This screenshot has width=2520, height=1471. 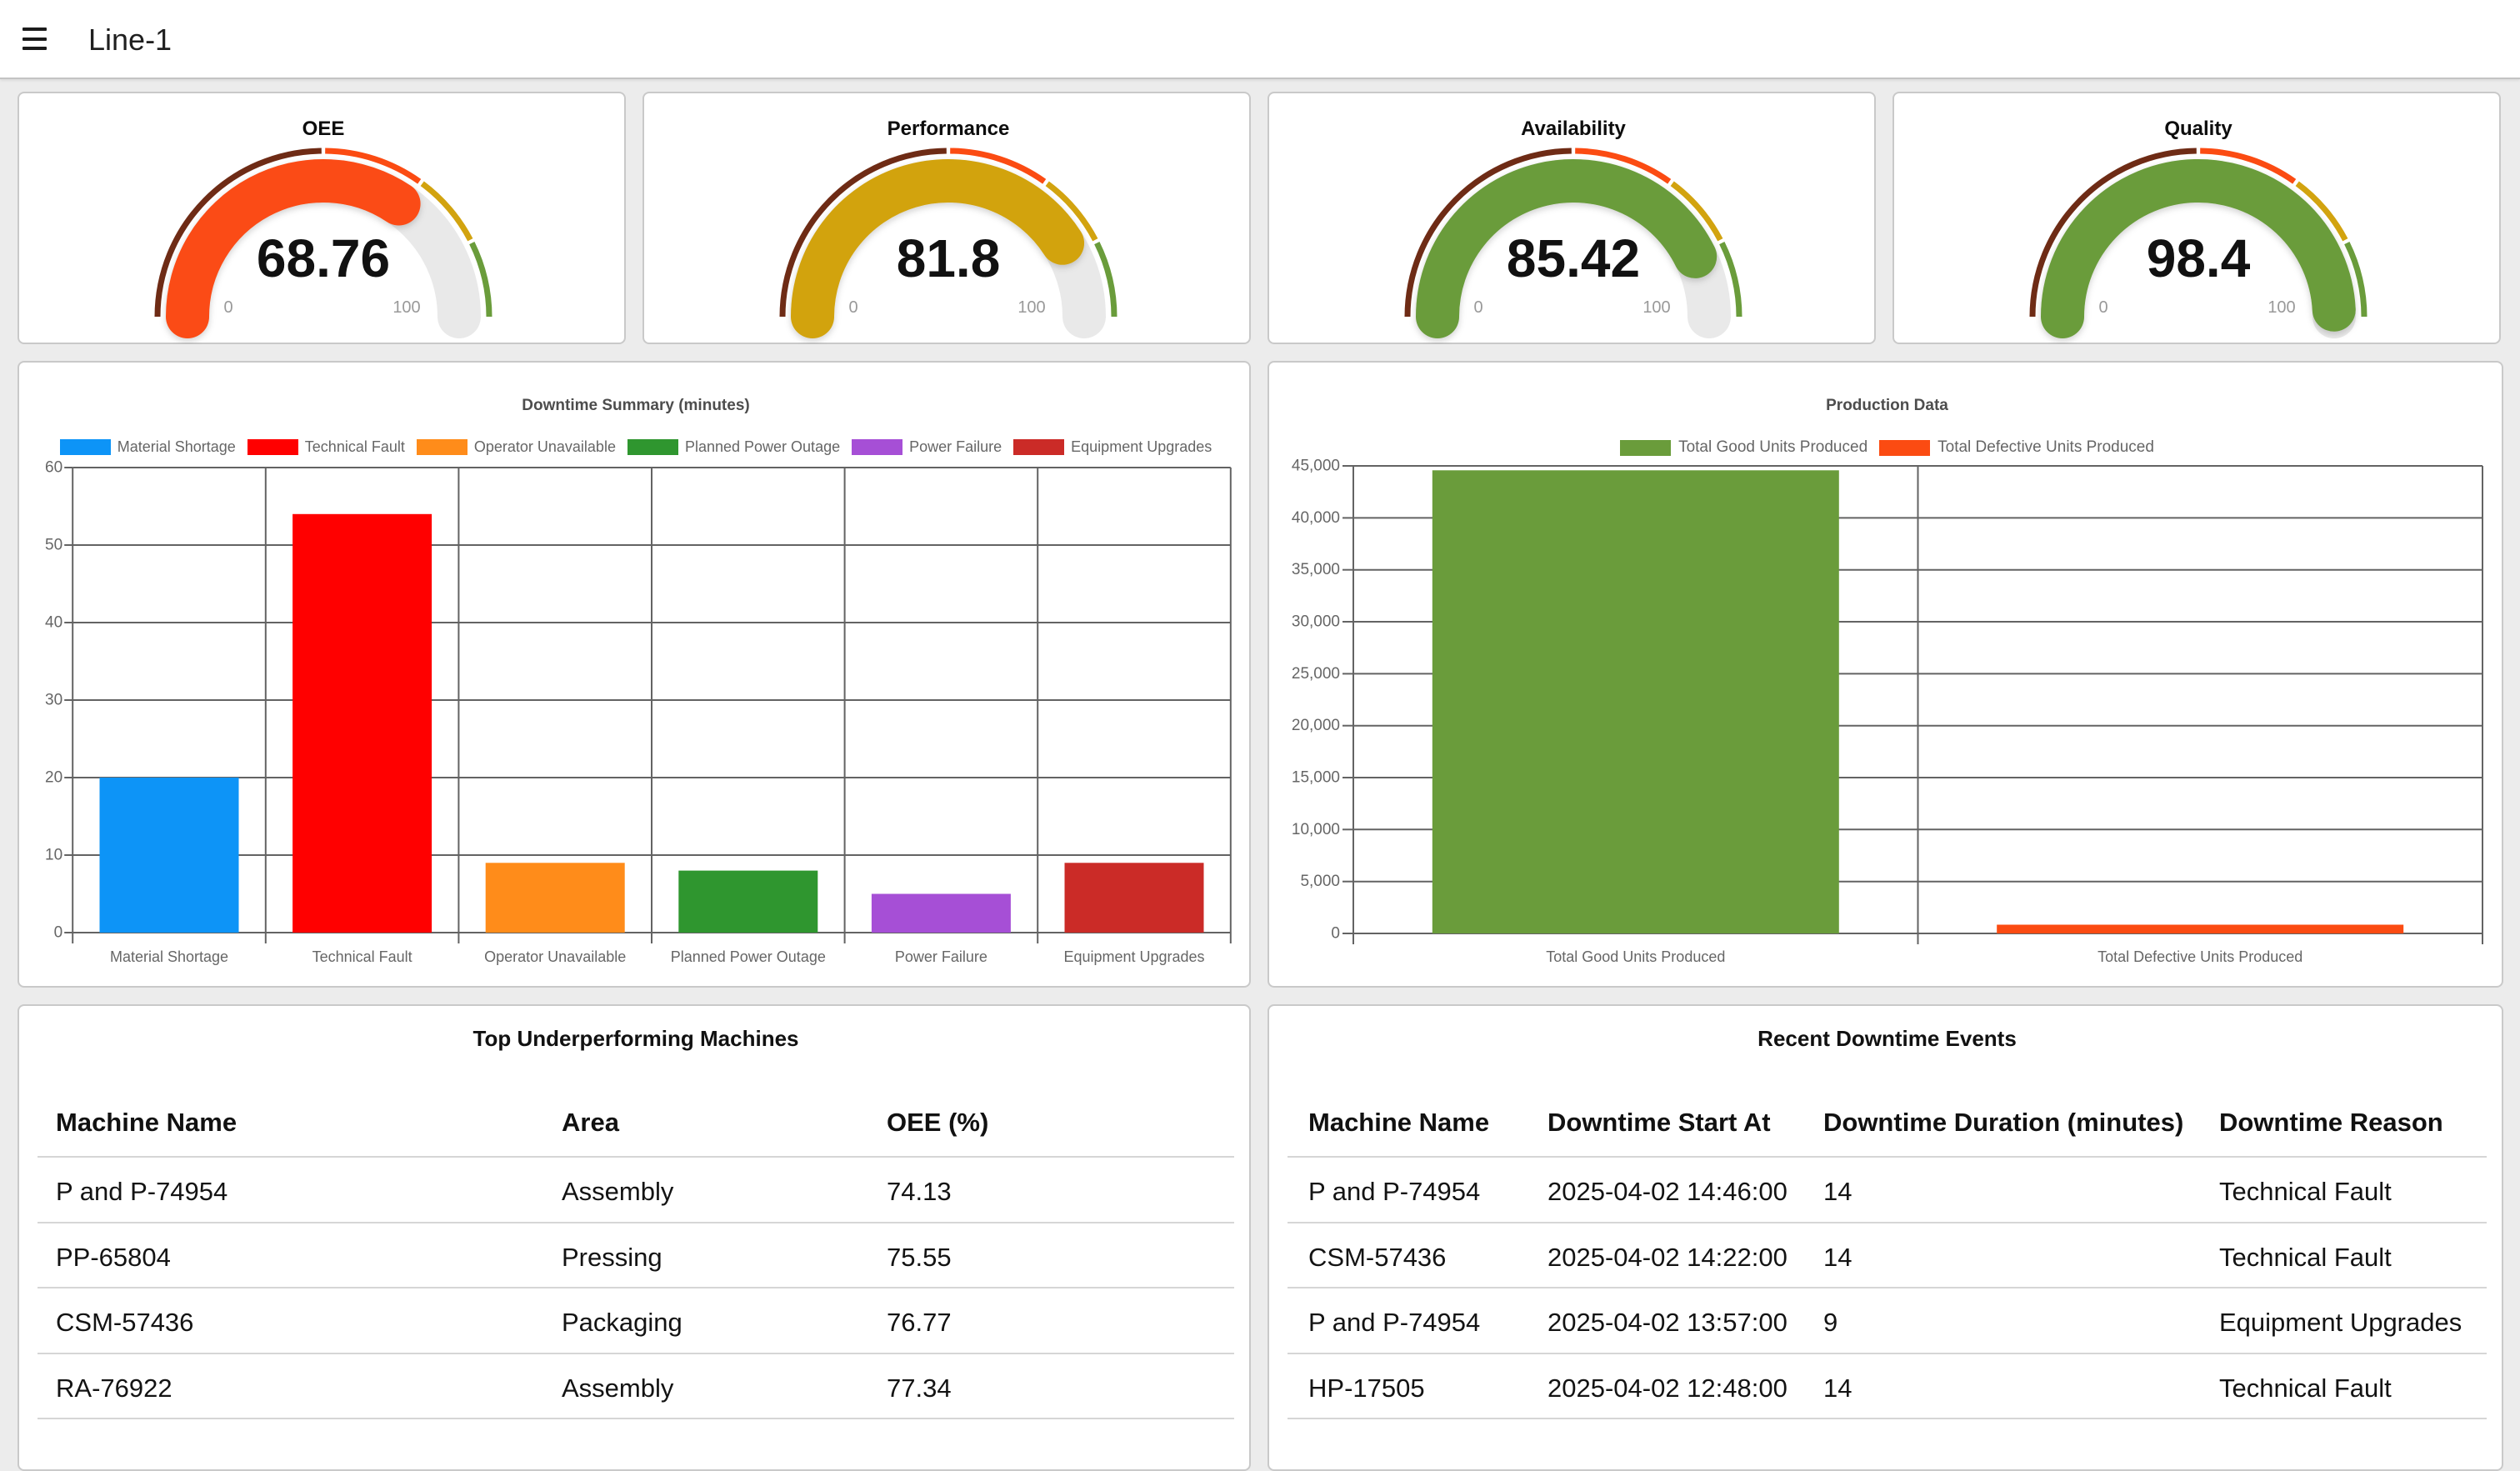 I want to click on svg-text: Material Shortage, so click(x=169, y=957).